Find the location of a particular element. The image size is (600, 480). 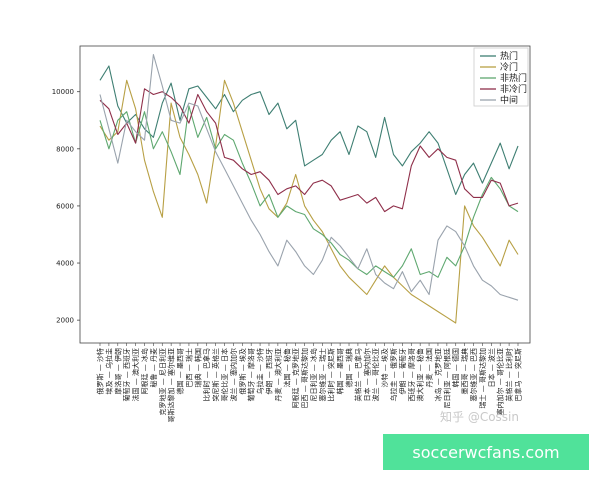

y-tick-label: 10000 is located at coordinates (63, 92).